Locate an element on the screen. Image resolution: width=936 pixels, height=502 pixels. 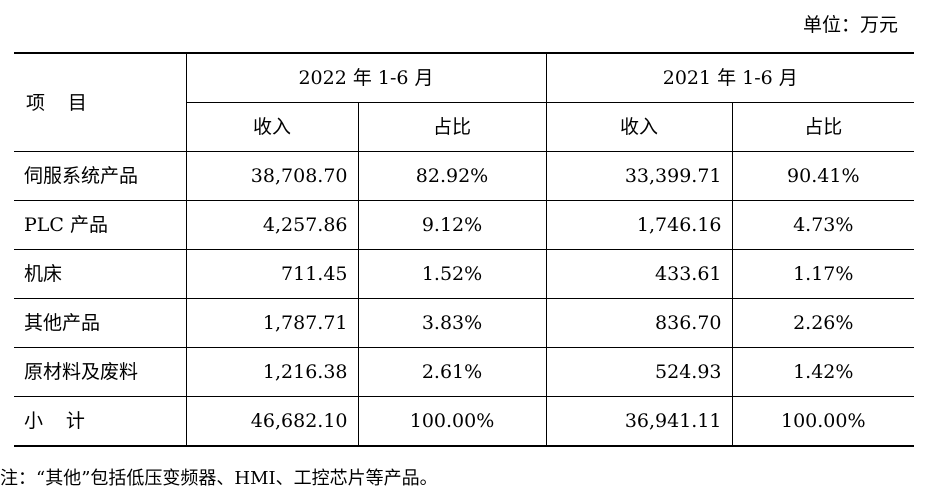
row-name: 机床 is located at coordinates (100, 274).